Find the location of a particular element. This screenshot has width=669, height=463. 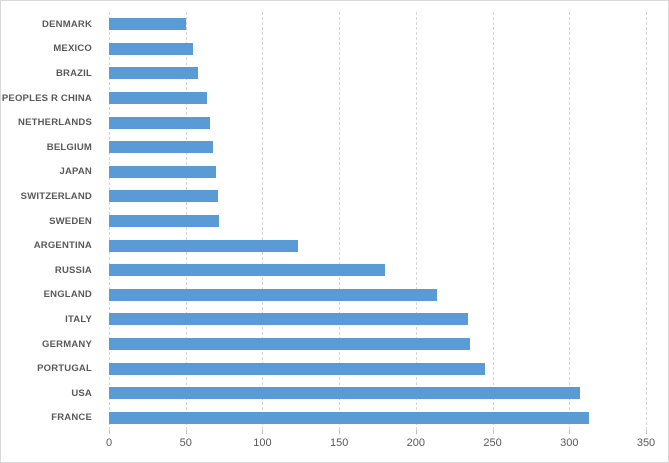

x-axis-tick-label: 150 is located at coordinates (339, 443).